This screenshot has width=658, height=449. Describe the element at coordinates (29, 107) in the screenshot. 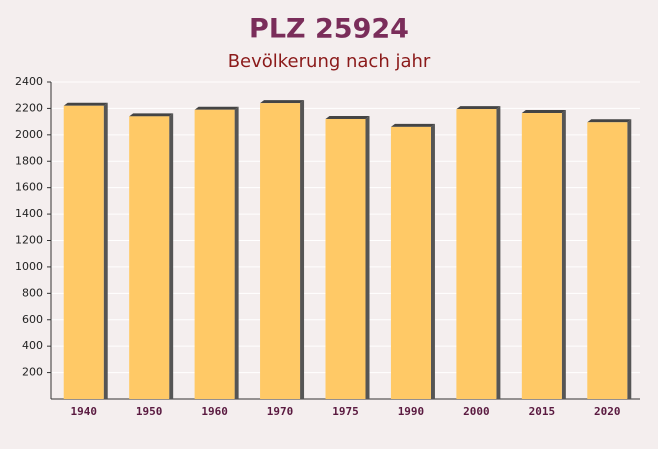

I see `y-tick-label: 2200` at that location.